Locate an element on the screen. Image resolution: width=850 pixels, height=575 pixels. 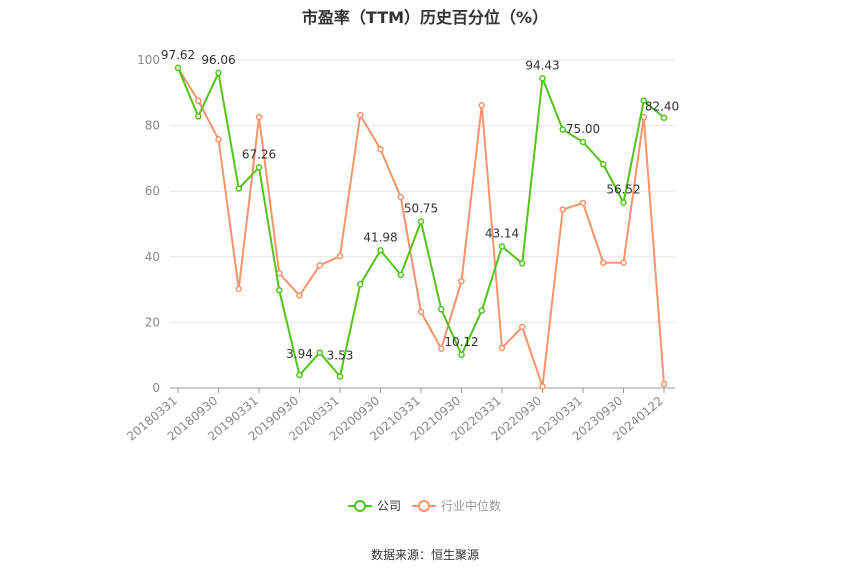
y-tick-label: 20 is located at coordinates (152, 322).